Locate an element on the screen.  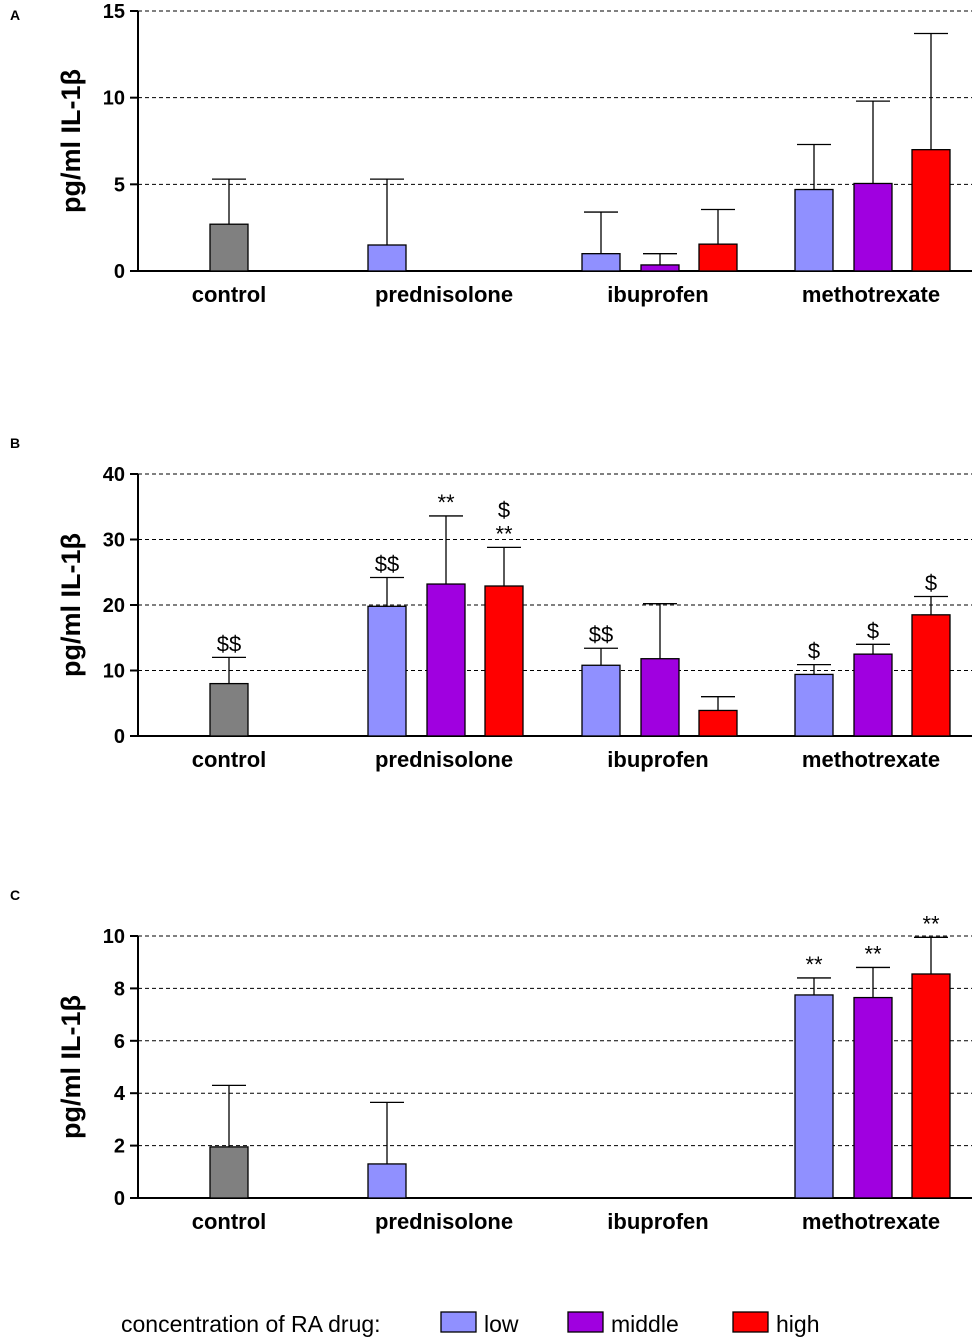
panel-letter: B is located at coordinates (15, 443).